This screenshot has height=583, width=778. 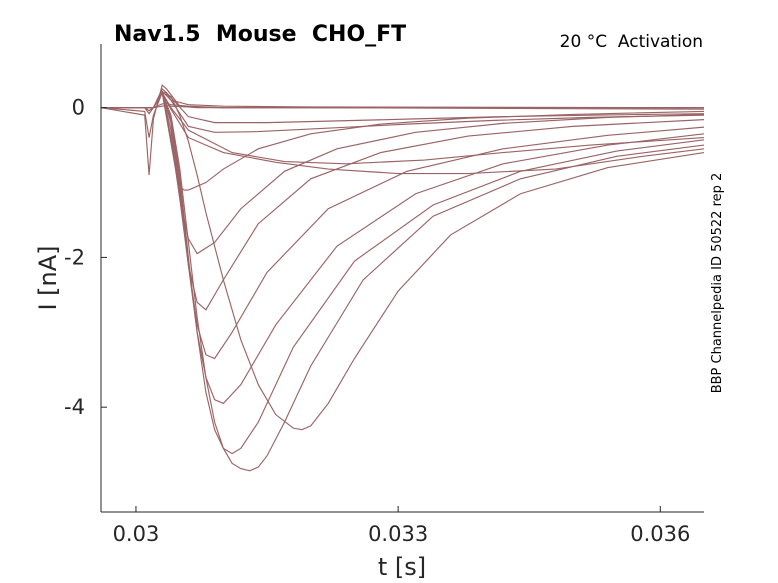 What do you see at coordinates (78, 108) in the screenshot?
I see `y-tick-label: 0` at bounding box center [78, 108].